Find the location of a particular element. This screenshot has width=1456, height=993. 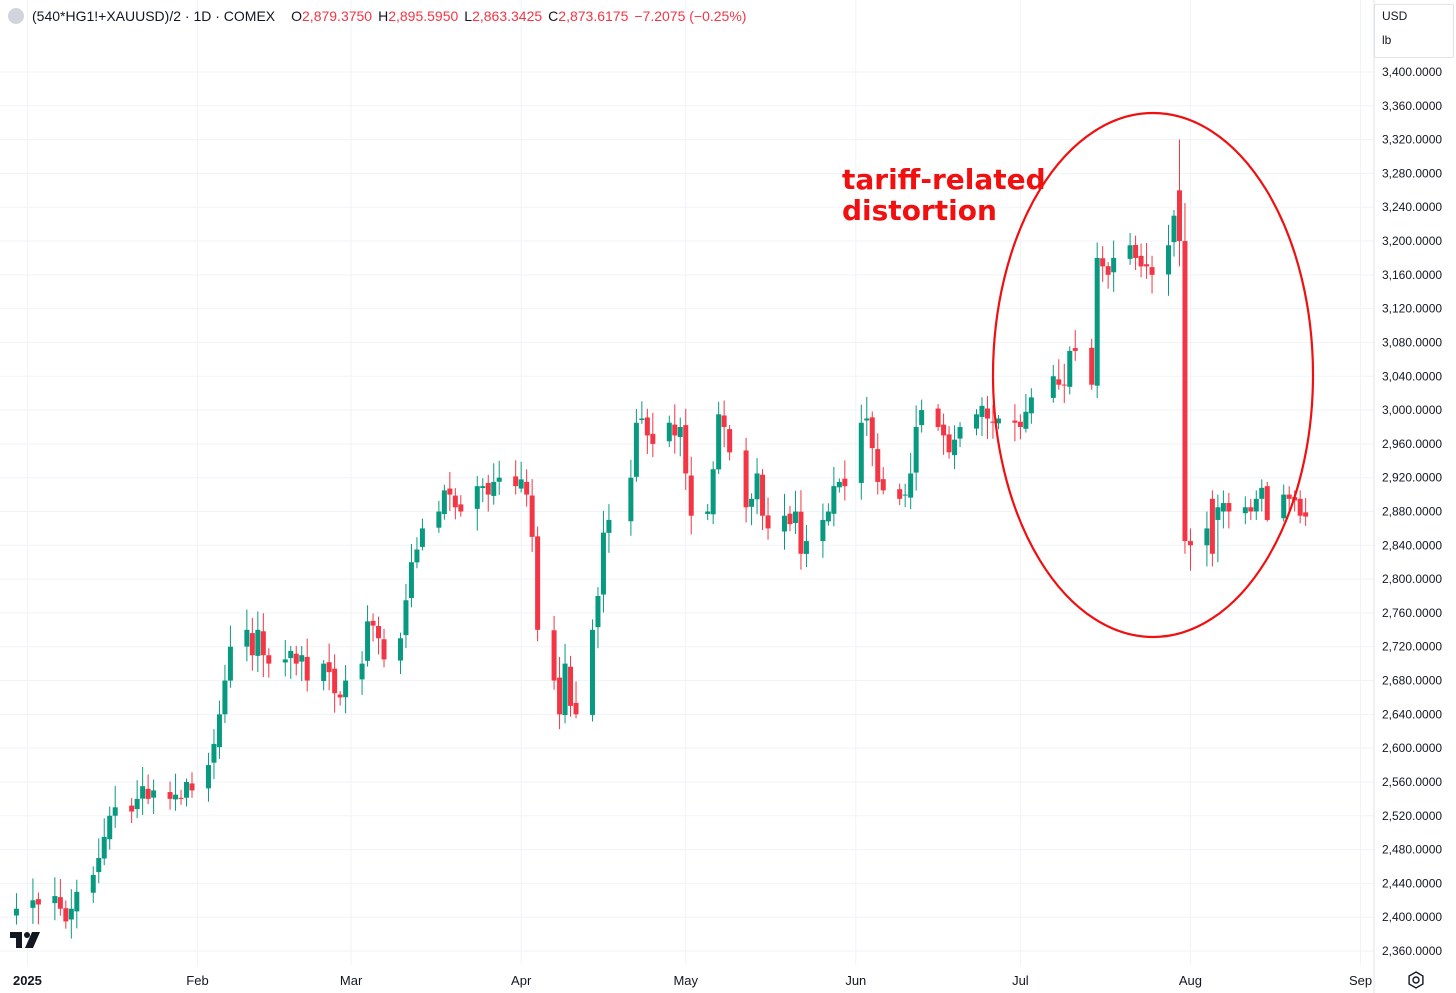

unit-label: lb is located at coordinates (1387, 40).